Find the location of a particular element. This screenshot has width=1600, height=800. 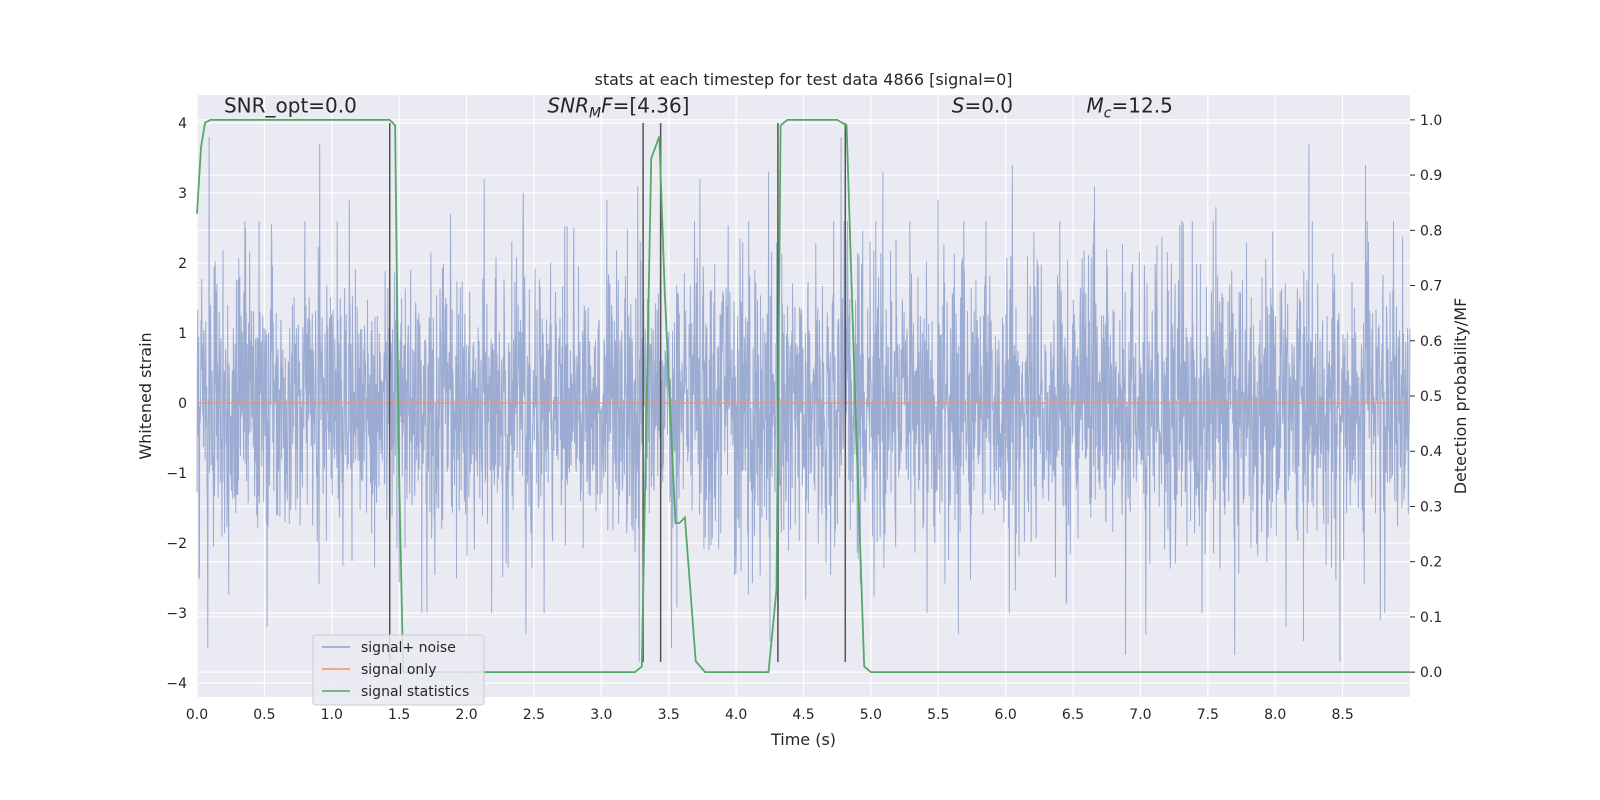

x-tick-label: 5.5 is located at coordinates (938, 715).